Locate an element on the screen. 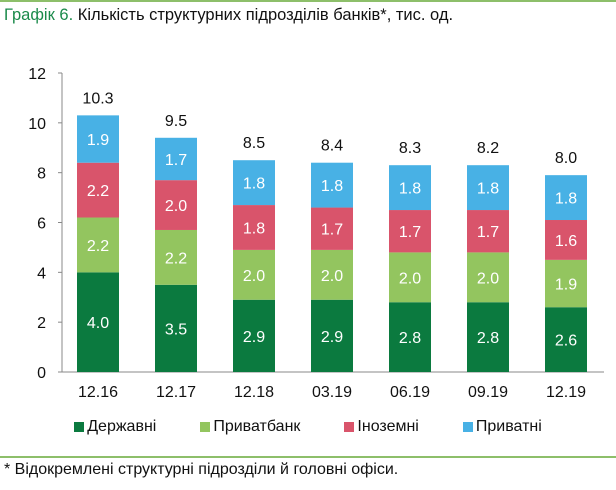  x-tick-label: 12.19 is located at coordinates (566, 392).